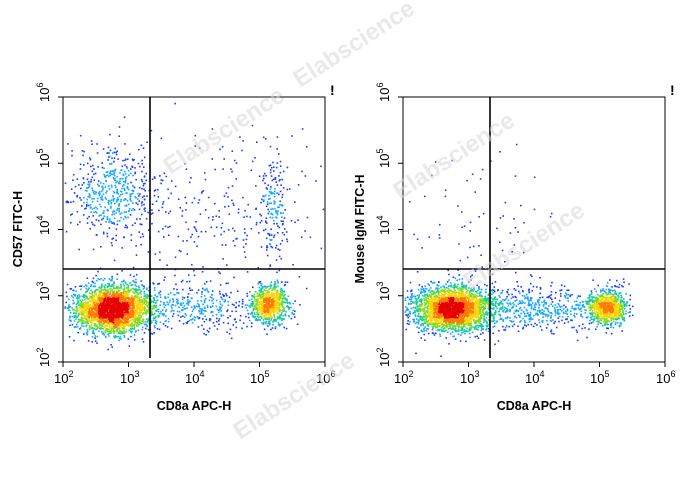  What do you see at coordinates (43, 158) in the screenshot?
I see `y-tick-label: 105` at bounding box center [43, 158].